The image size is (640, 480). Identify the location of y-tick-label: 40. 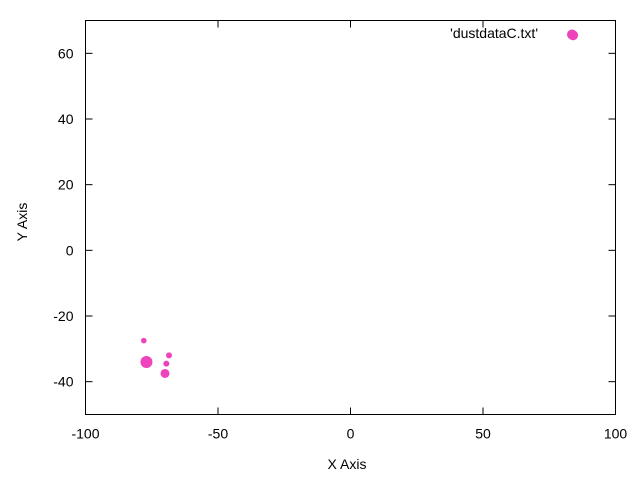
(66, 119).